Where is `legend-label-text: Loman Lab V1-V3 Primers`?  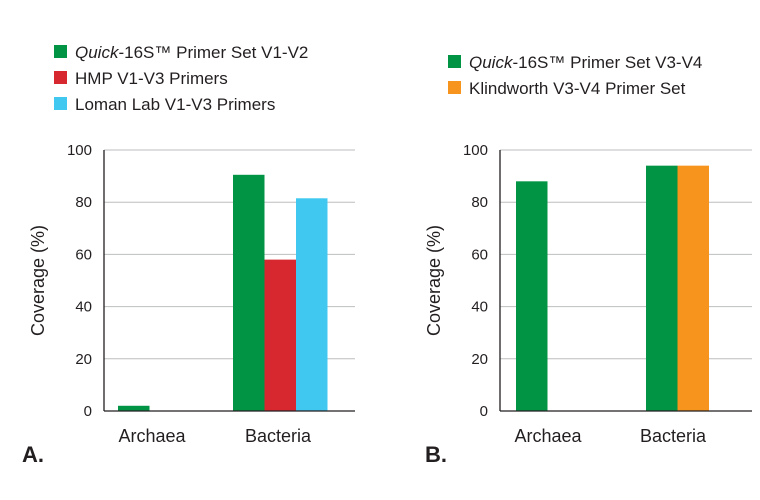 legend-label-text: Loman Lab V1-V3 Primers is located at coordinates (175, 104).